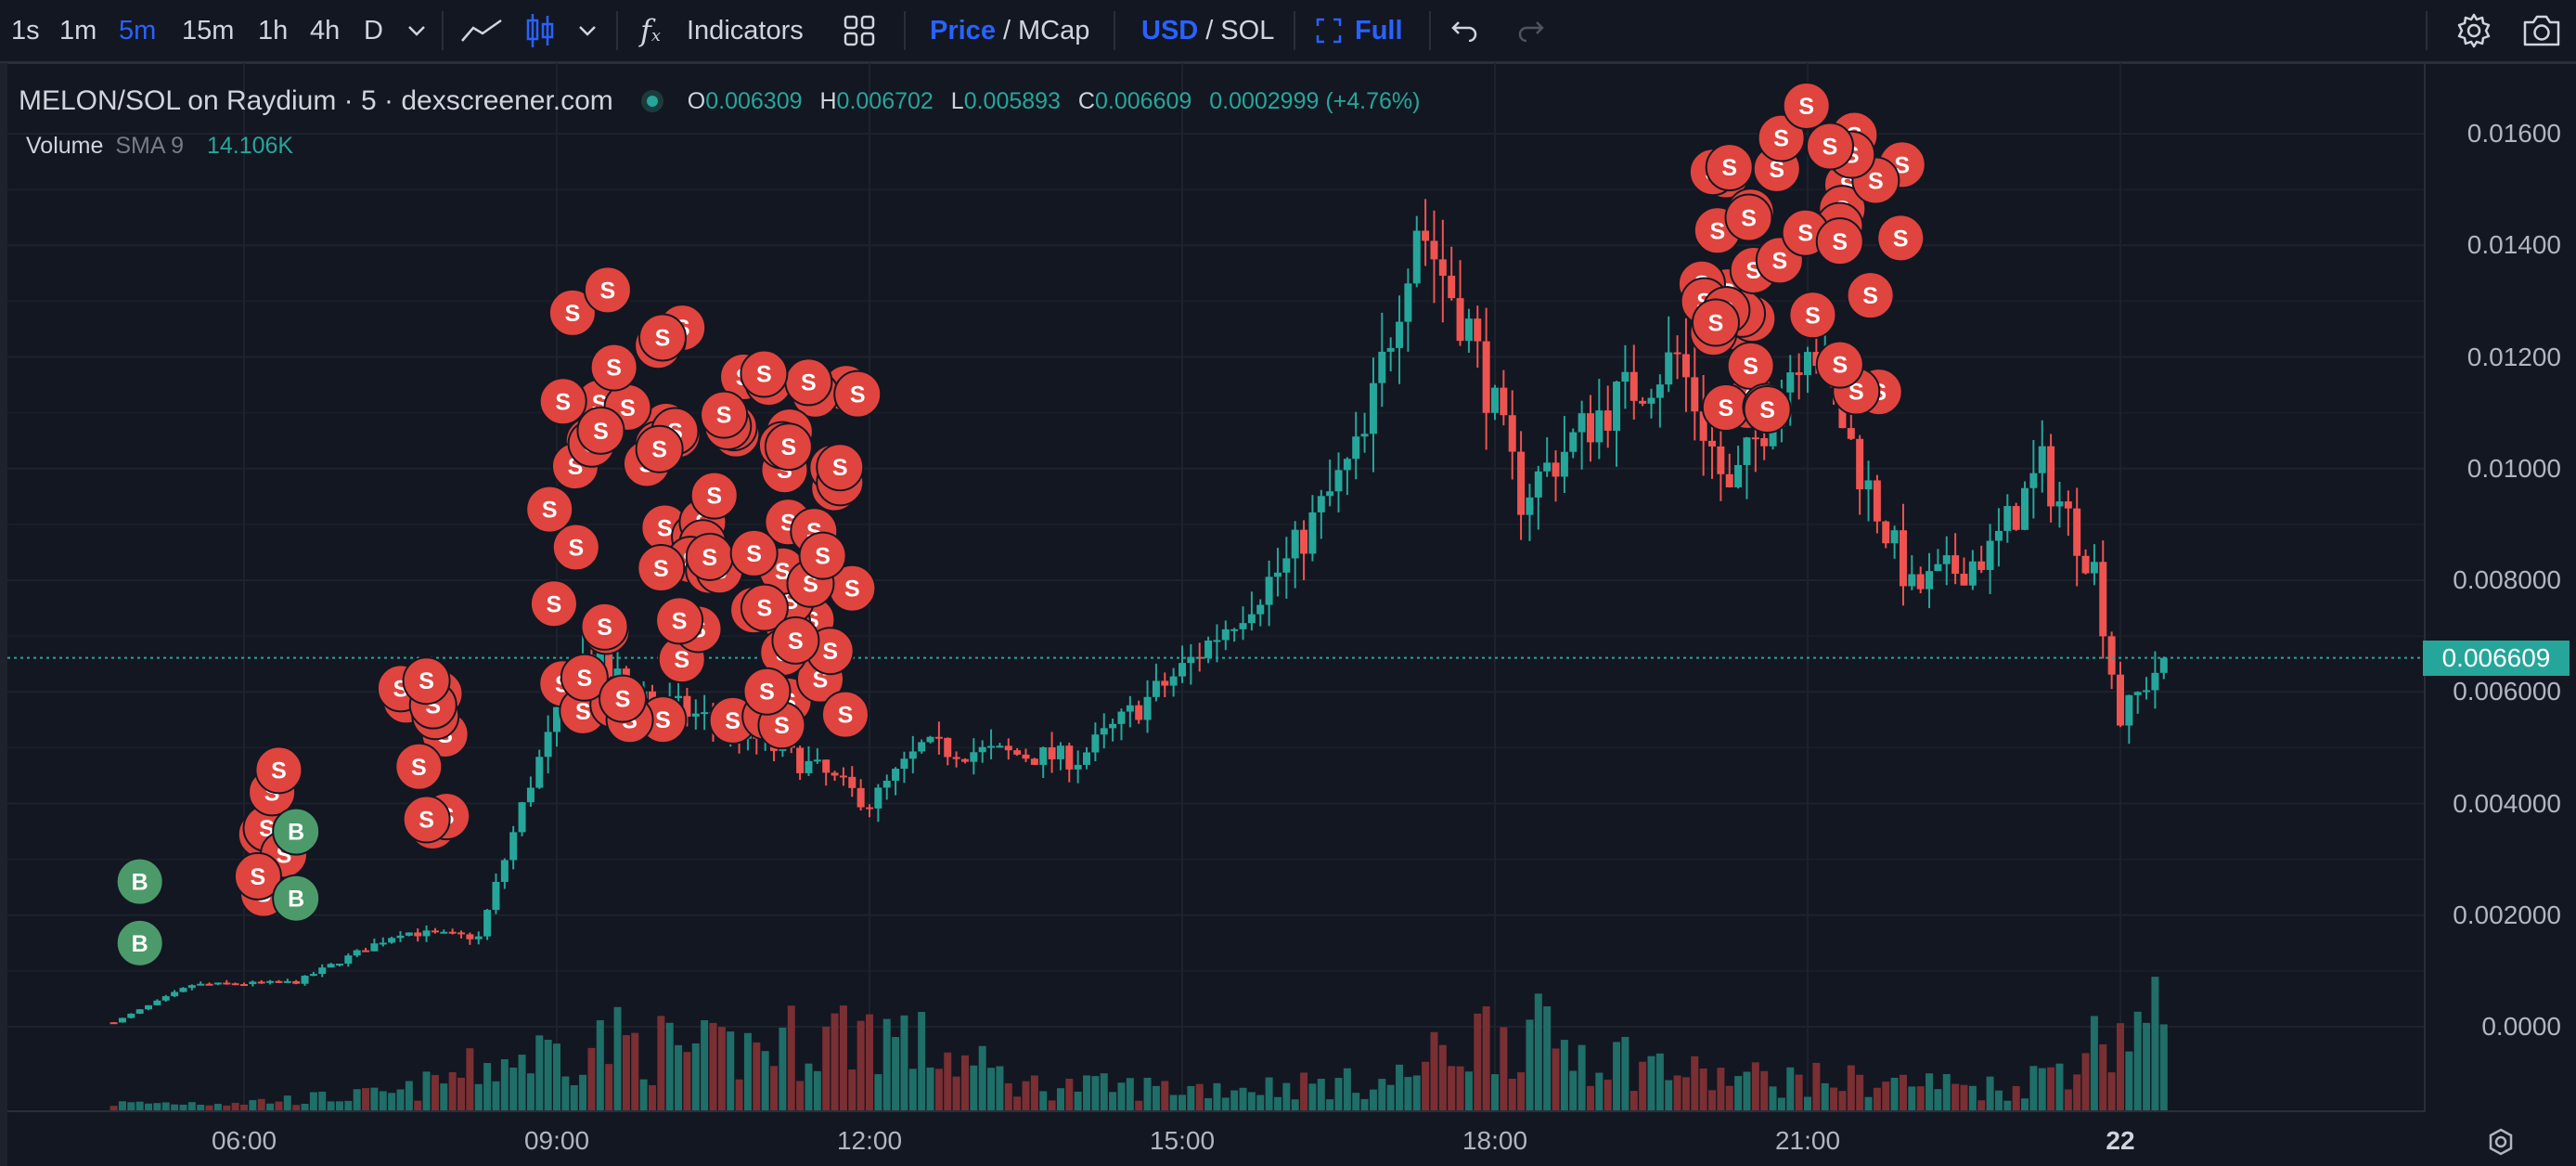 This screenshot has width=2576, height=1166. Describe the element at coordinates (1248, 30) in the screenshot. I see `sol-option: SOL` at that location.